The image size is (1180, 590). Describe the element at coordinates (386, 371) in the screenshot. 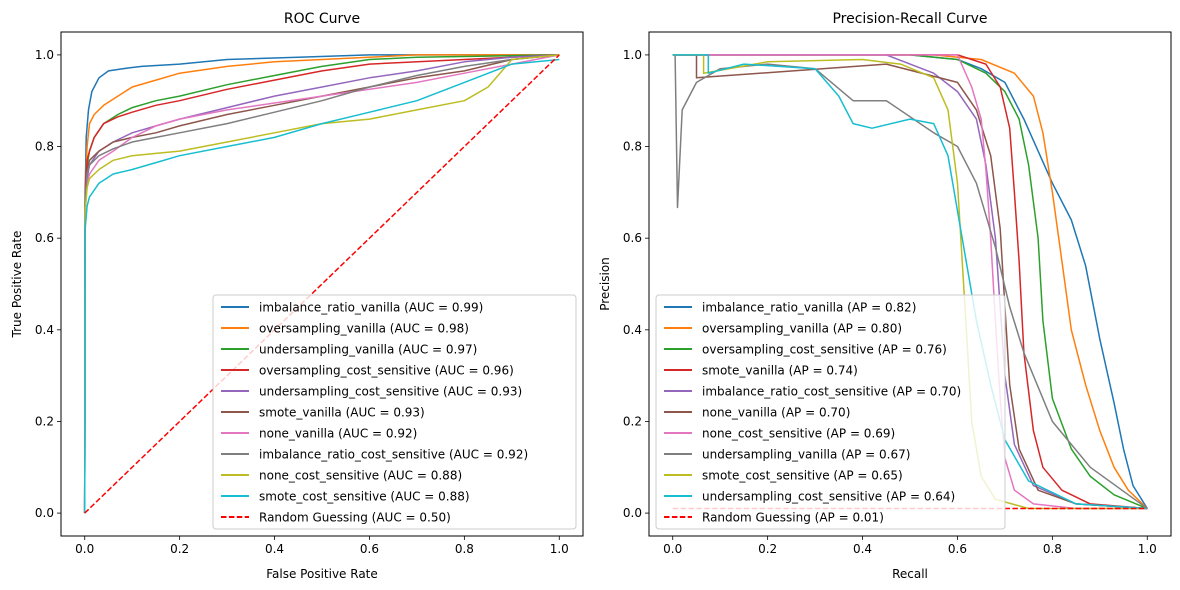

I see `legend-label-3: oversampling_cost_sensitive (AUC = 0.96)` at that location.